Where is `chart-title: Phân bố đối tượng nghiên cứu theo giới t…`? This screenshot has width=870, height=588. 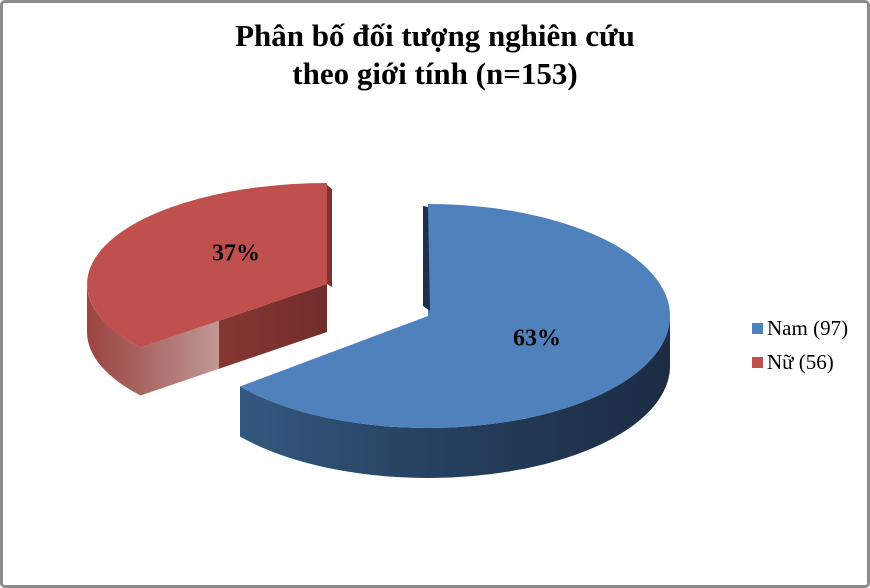 chart-title: Phân bố đối tượng nghiên cứu theo giới t… is located at coordinates (435, 55).